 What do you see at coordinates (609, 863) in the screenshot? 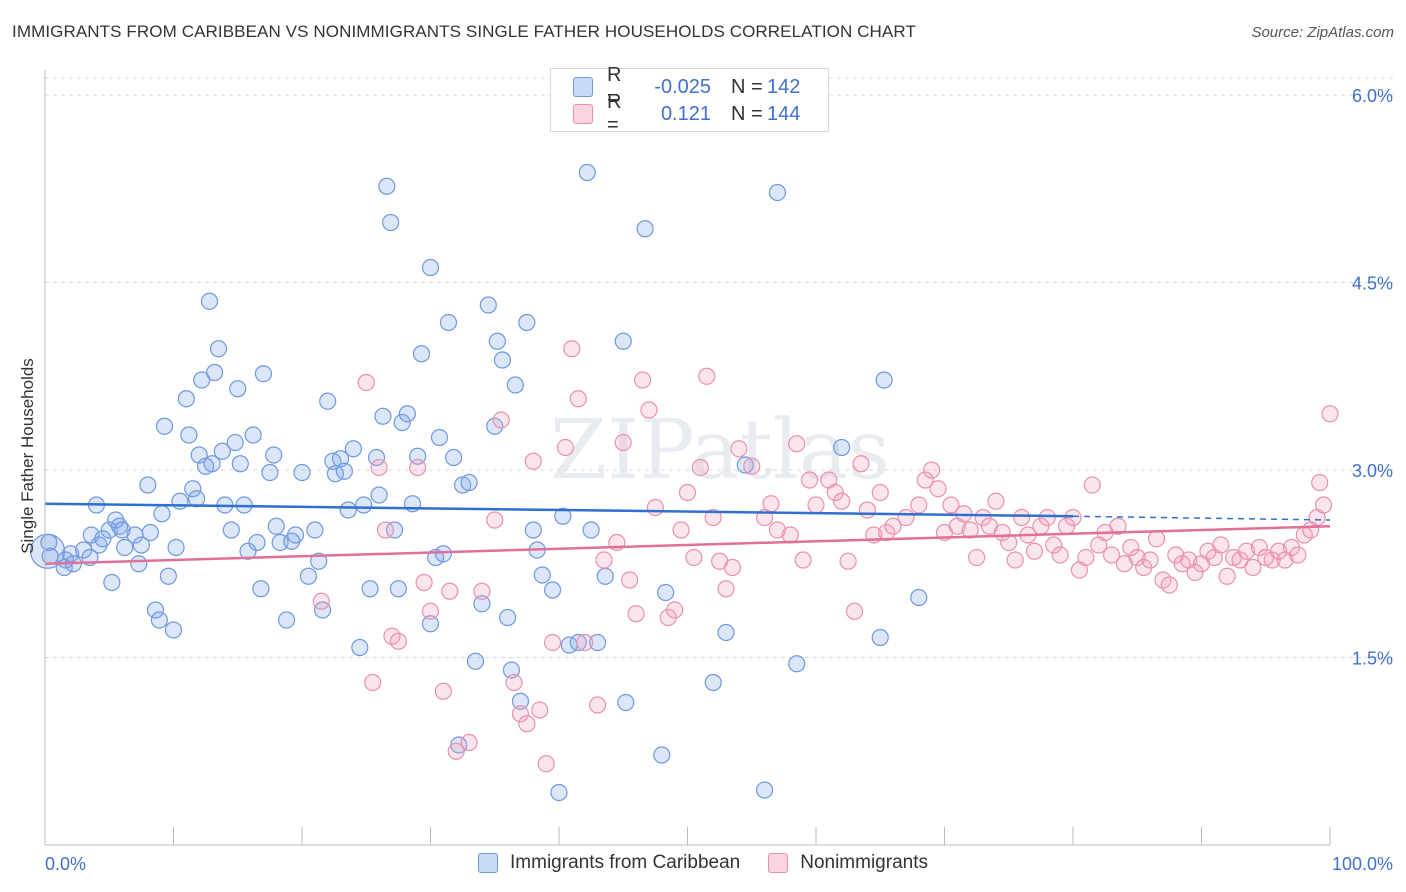
I see `legend-item-caribbean: Immigrants from Caribbean` at bounding box center [609, 863].